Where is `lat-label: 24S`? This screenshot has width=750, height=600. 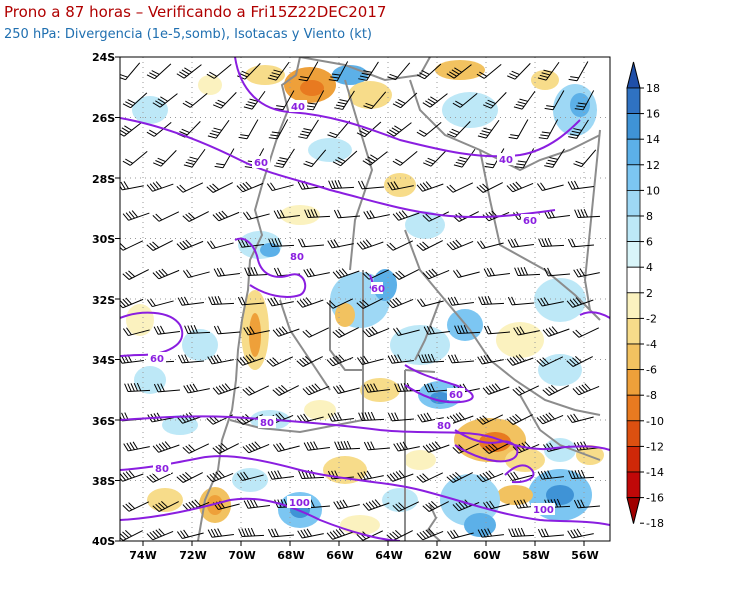 lat-label: 24S is located at coordinates (103, 57).